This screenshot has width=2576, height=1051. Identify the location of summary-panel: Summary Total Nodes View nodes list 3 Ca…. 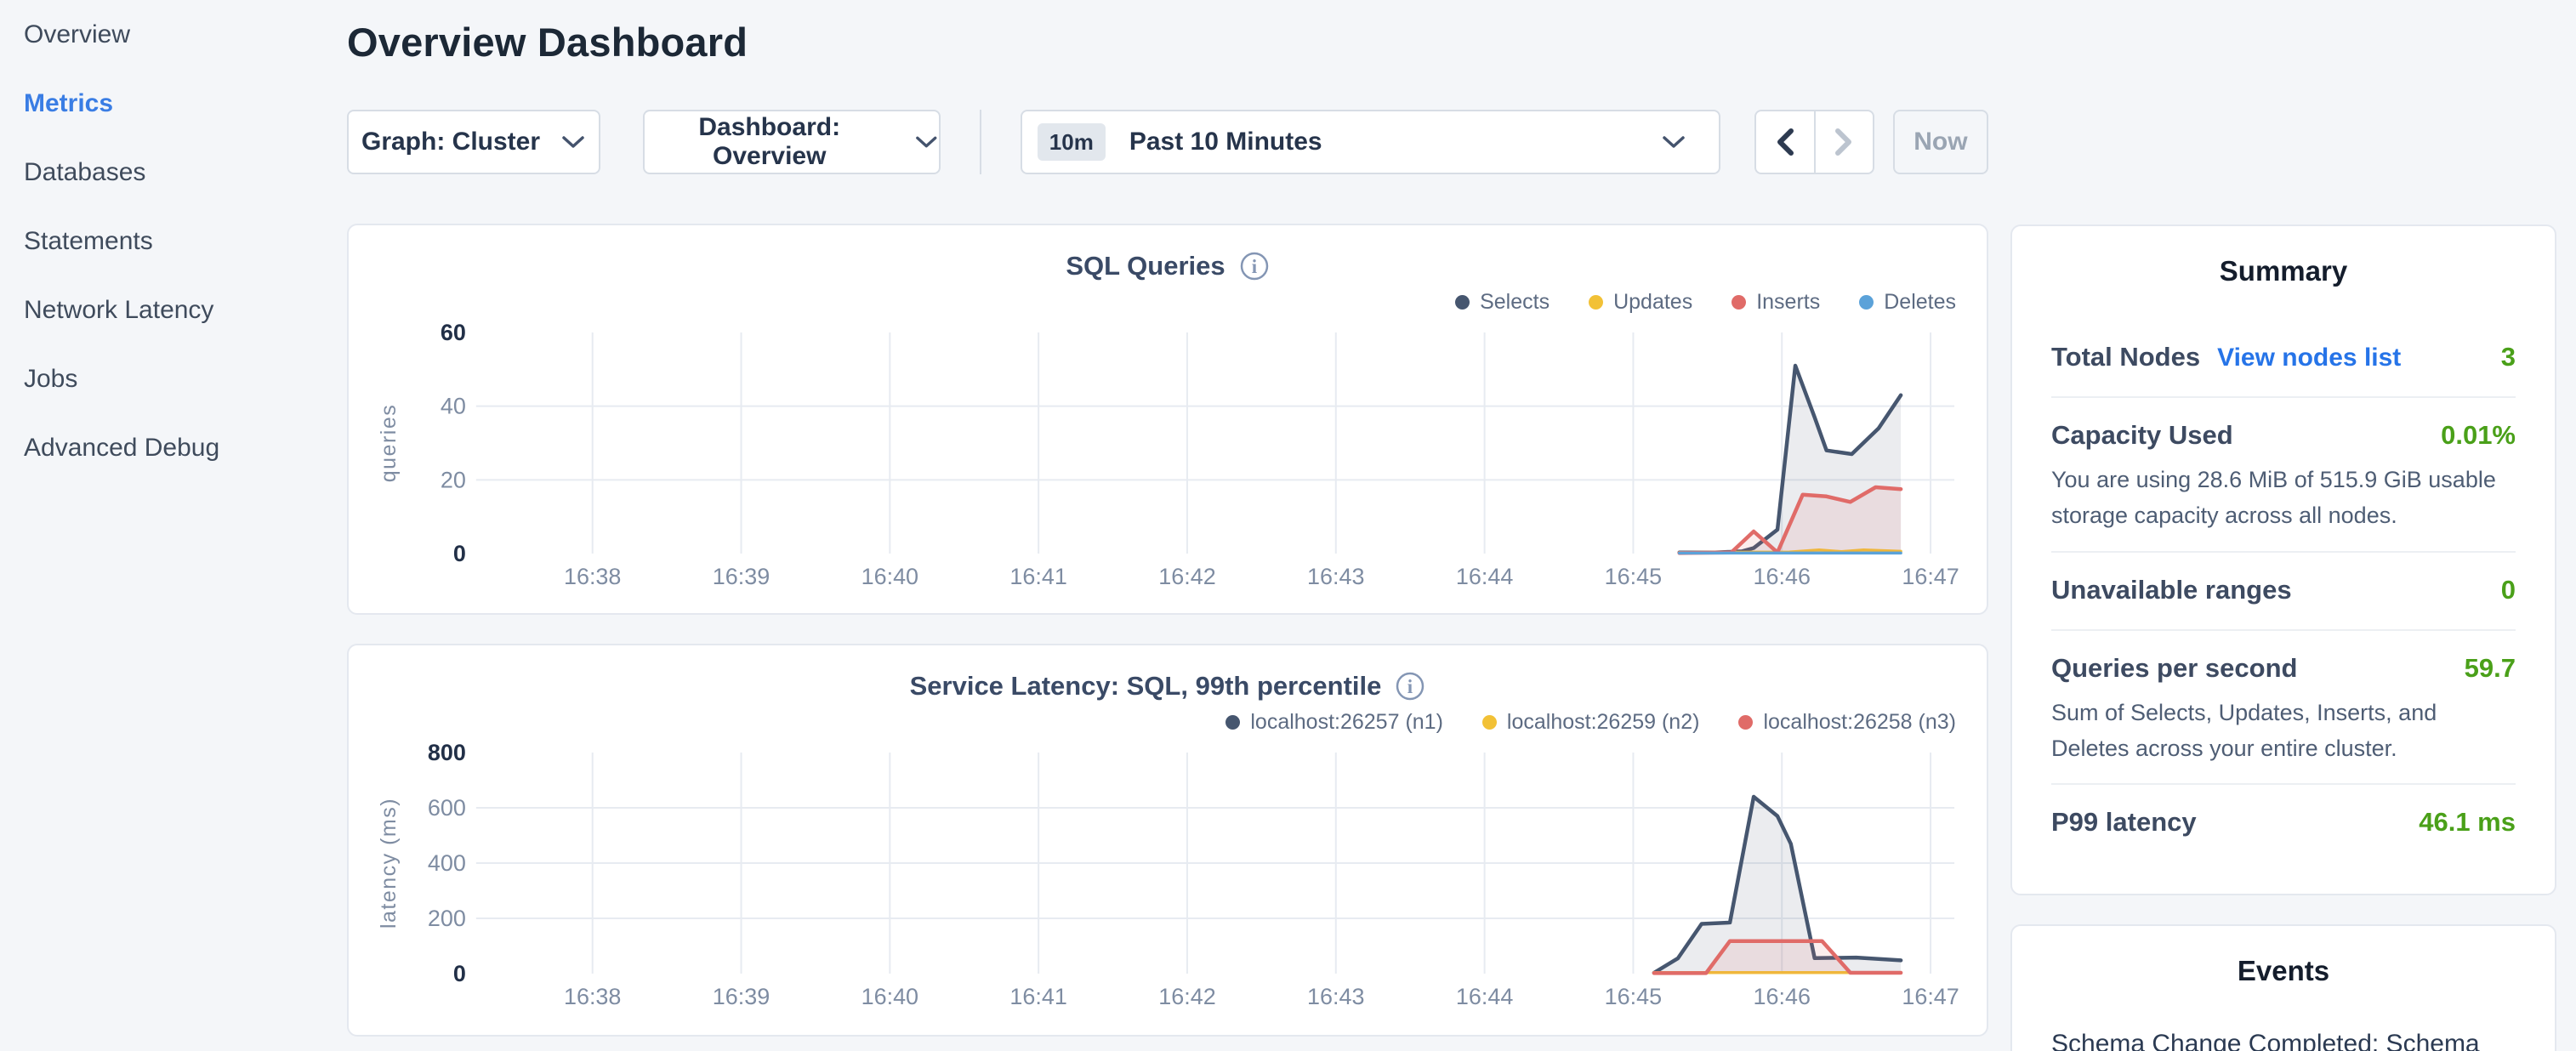
(2283, 560).